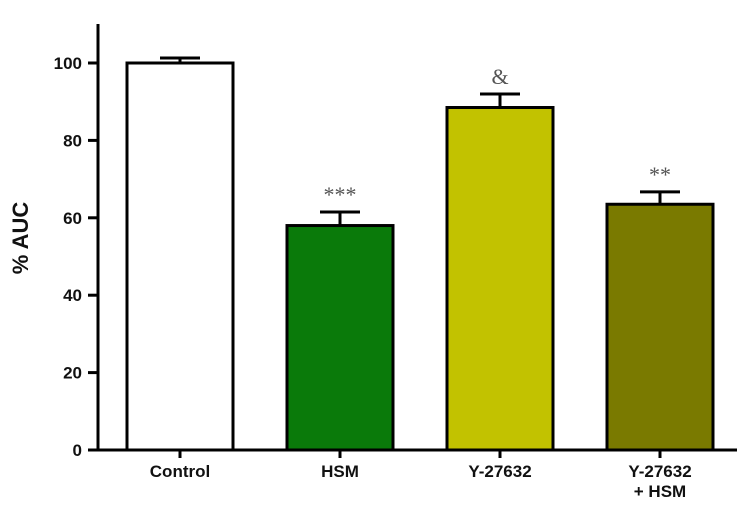 Image resolution: width=751 pixels, height=517 pixels. What do you see at coordinates (340, 471) in the screenshot?
I see `x-tick-label: HSM` at bounding box center [340, 471].